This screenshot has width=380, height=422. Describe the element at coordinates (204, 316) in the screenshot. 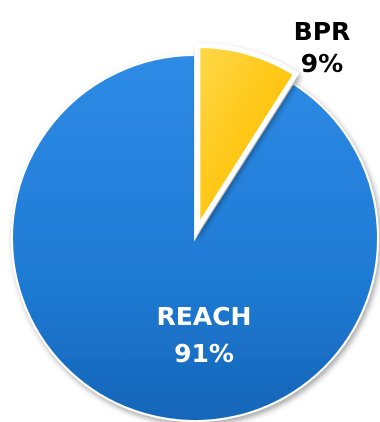

I see `slice-label-reach-name: REACH` at that location.